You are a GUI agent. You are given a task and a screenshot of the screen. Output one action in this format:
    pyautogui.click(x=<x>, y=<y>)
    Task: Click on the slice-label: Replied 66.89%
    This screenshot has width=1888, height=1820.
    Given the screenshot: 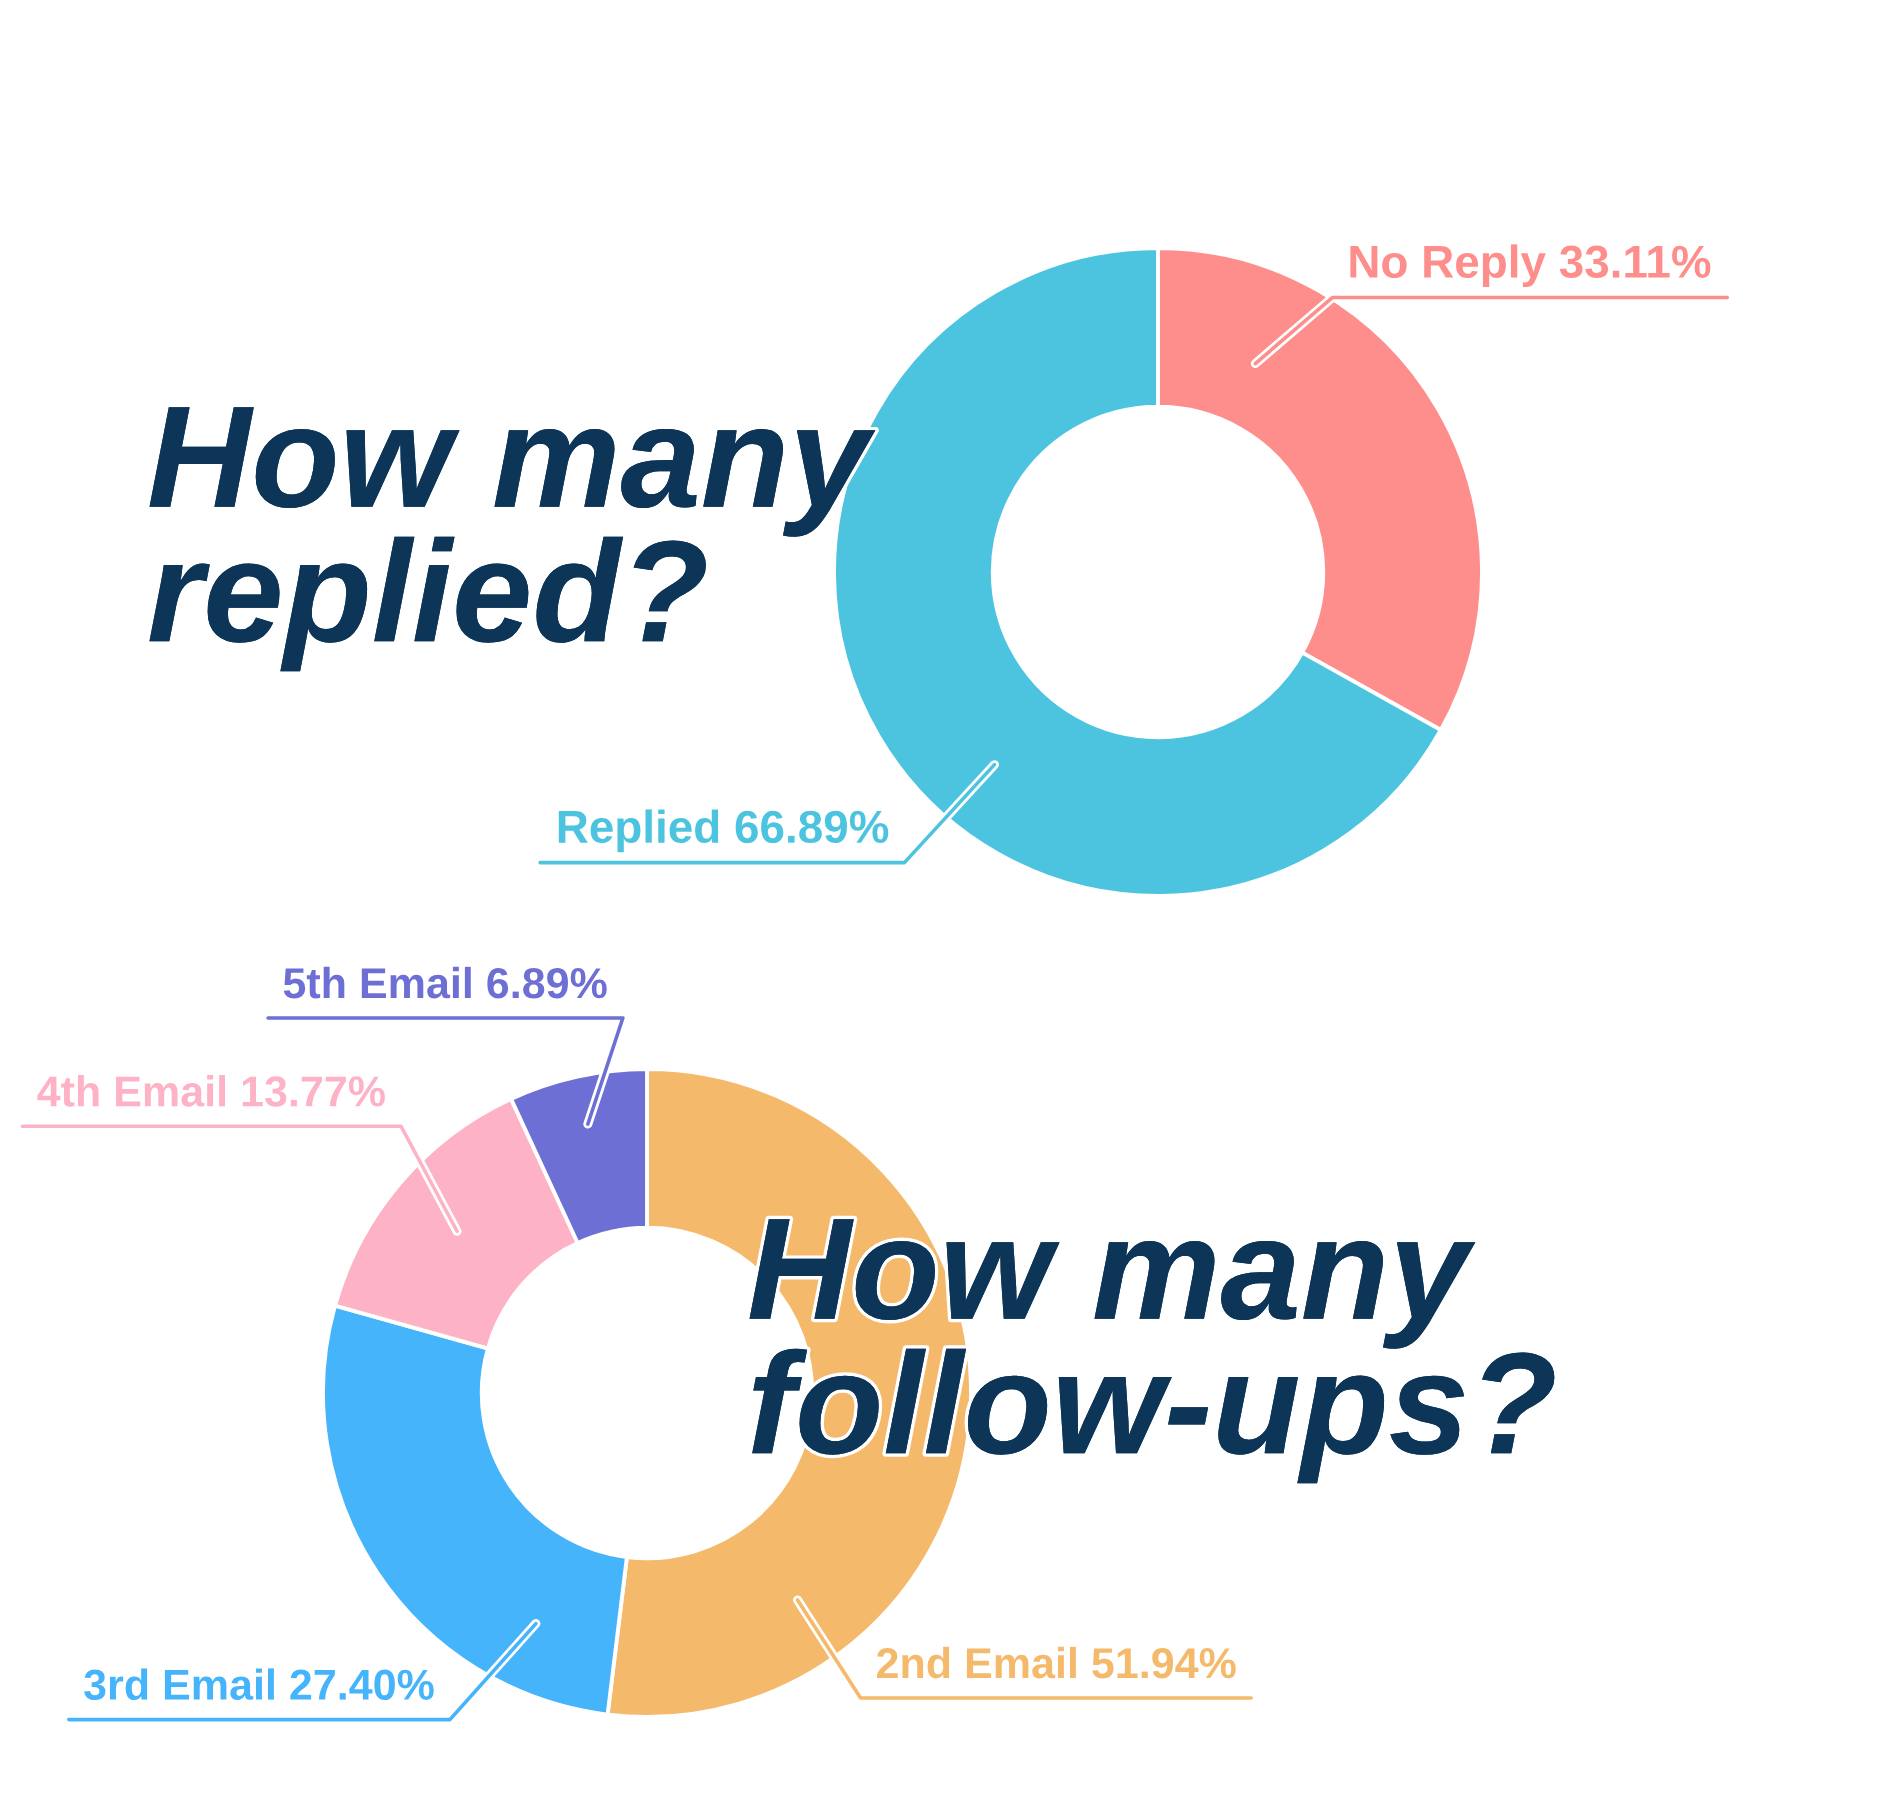 What is the action you would take?
    pyautogui.click(x=723, y=831)
    